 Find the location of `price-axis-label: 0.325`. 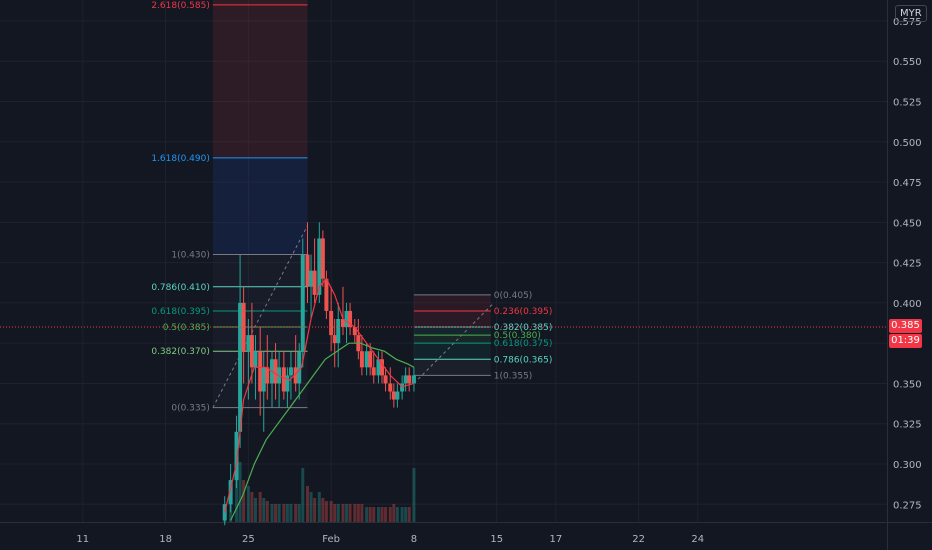

price-axis-label: 0.325 is located at coordinates (907, 425).